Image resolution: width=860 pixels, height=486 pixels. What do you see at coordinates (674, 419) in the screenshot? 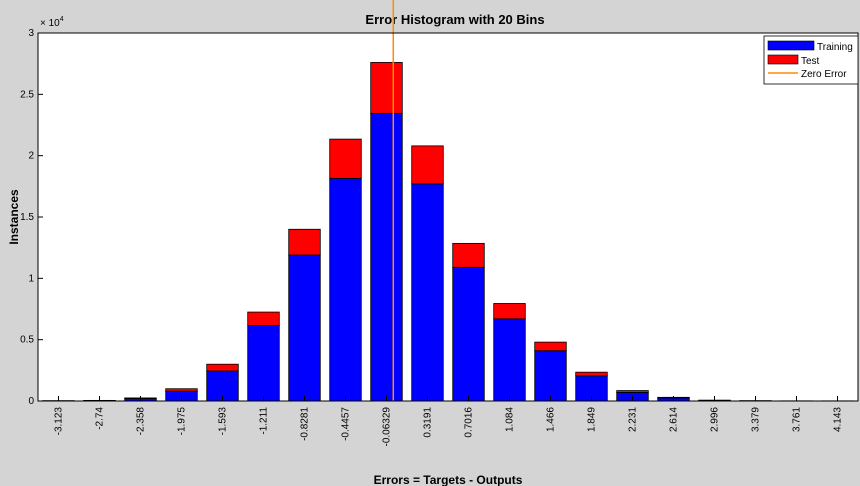
I see `x-tick-label: 2.614` at bounding box center [674, 419].